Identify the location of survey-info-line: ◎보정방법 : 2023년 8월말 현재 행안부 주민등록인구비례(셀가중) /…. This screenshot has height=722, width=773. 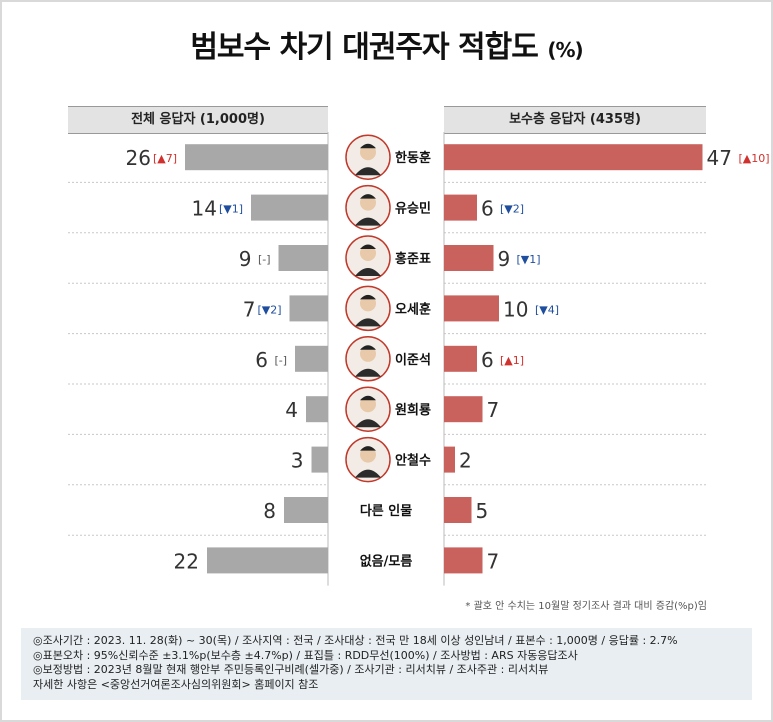
(291, 669).